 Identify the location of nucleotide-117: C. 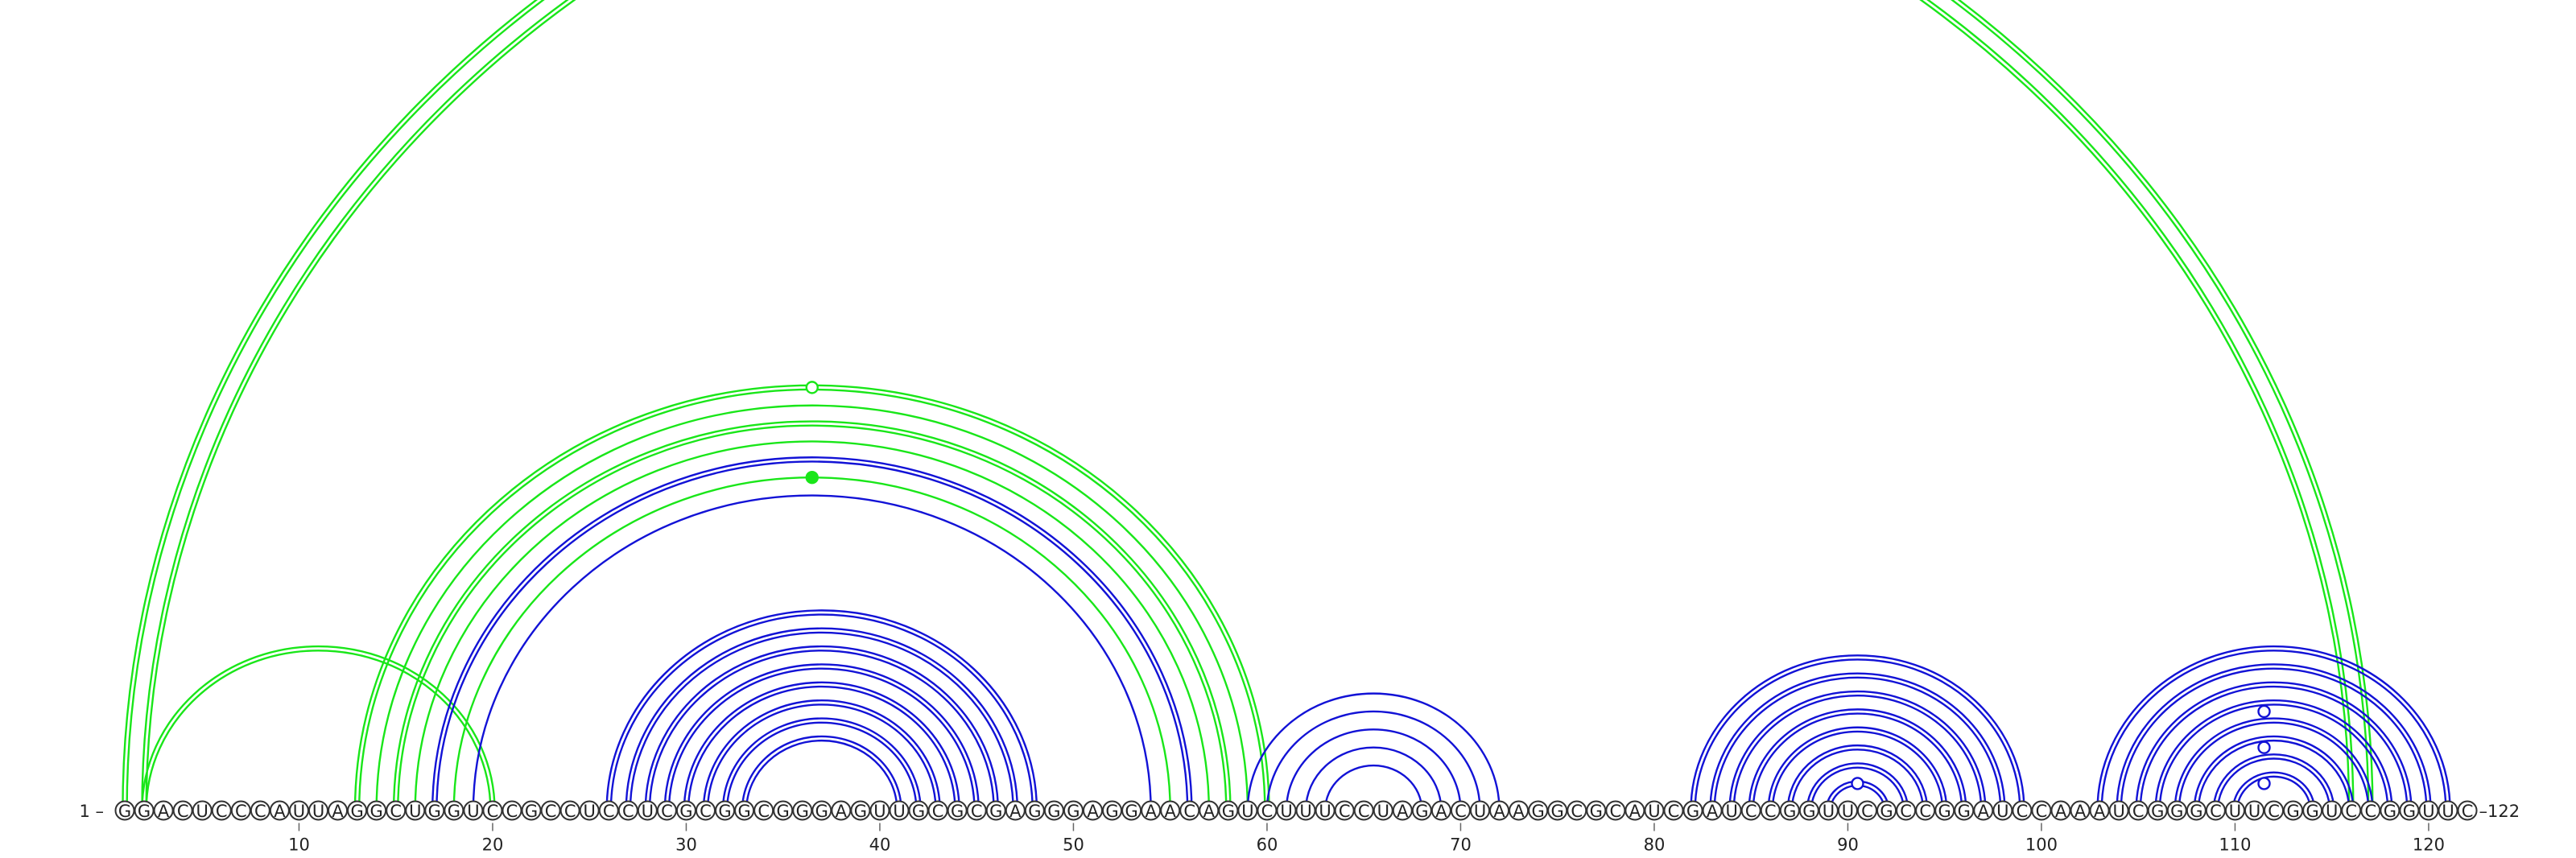
(2370, 811).